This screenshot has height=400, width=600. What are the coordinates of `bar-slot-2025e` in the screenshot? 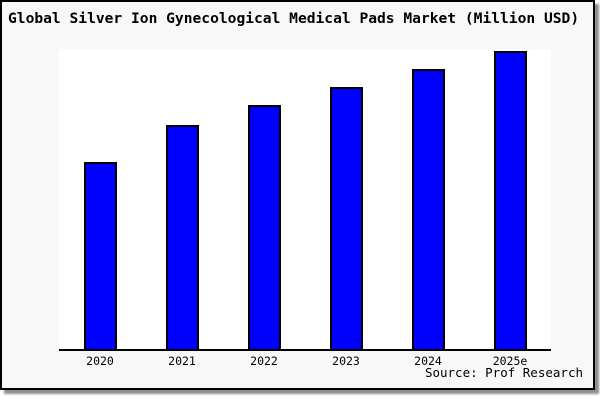 It's located at (510, 199).